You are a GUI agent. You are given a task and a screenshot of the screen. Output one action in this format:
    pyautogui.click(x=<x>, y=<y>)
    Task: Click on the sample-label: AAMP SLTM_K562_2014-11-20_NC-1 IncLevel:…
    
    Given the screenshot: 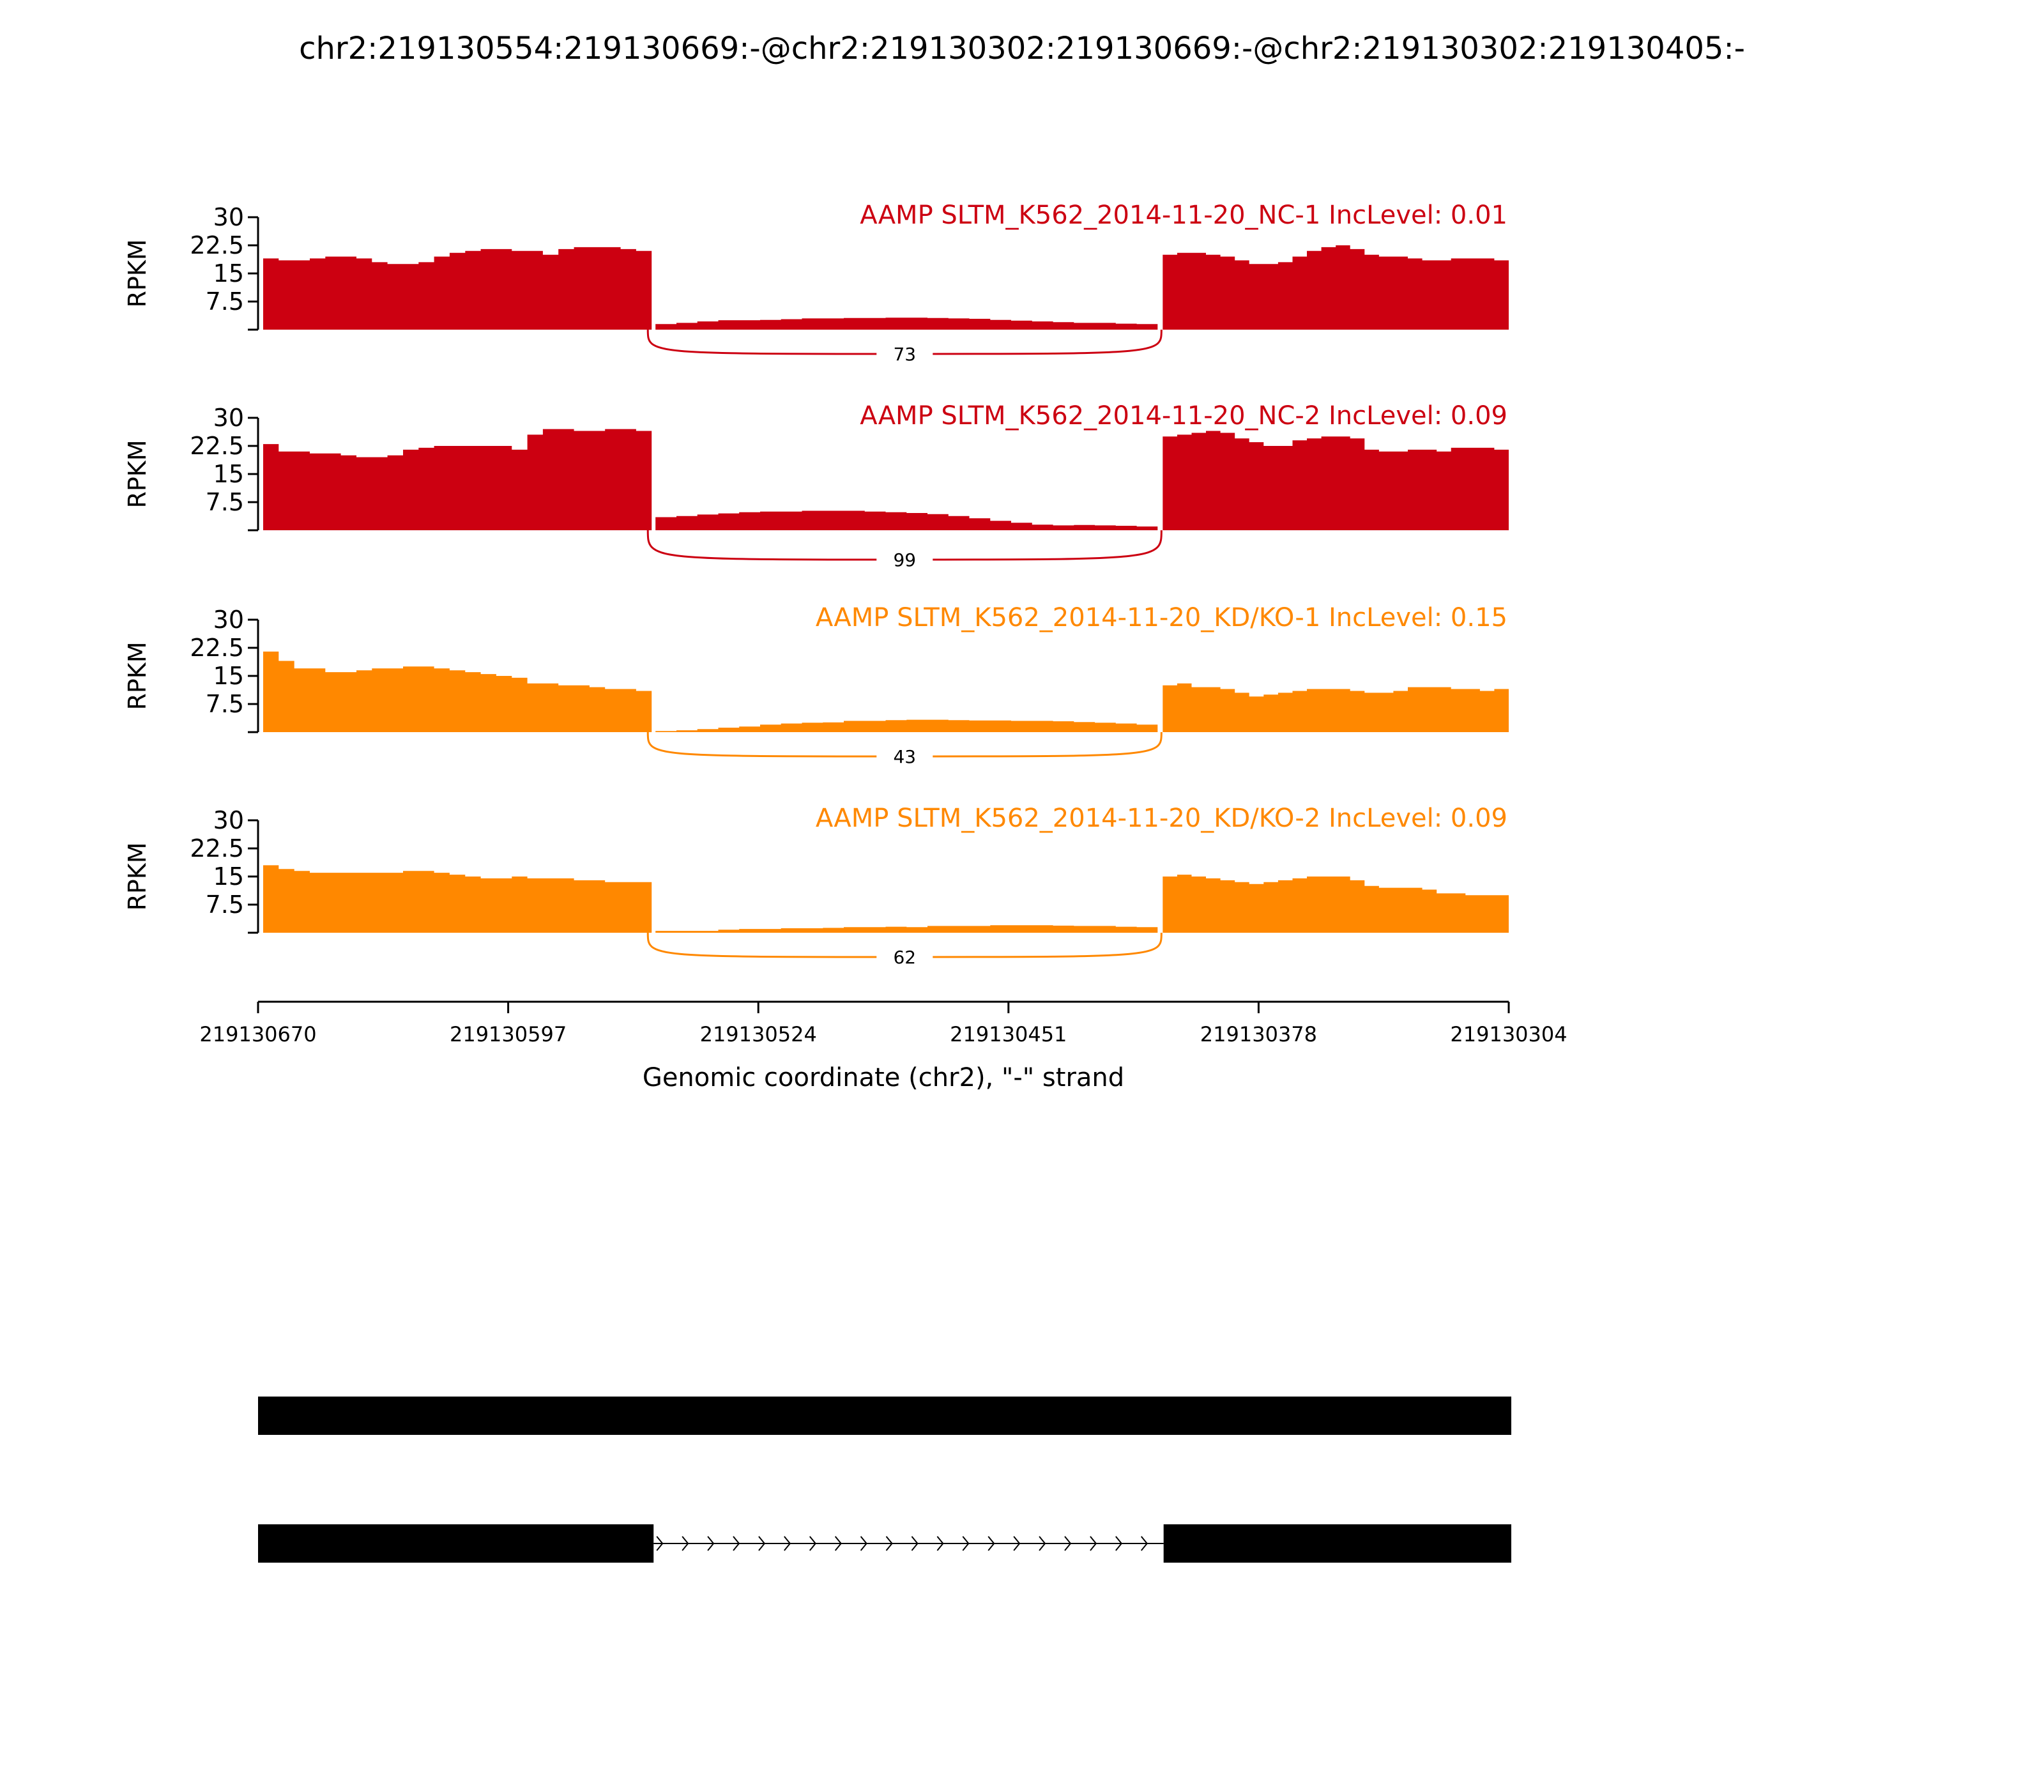 What is the action you would take?
    pyautogui.click(x=1183, y=216)
    